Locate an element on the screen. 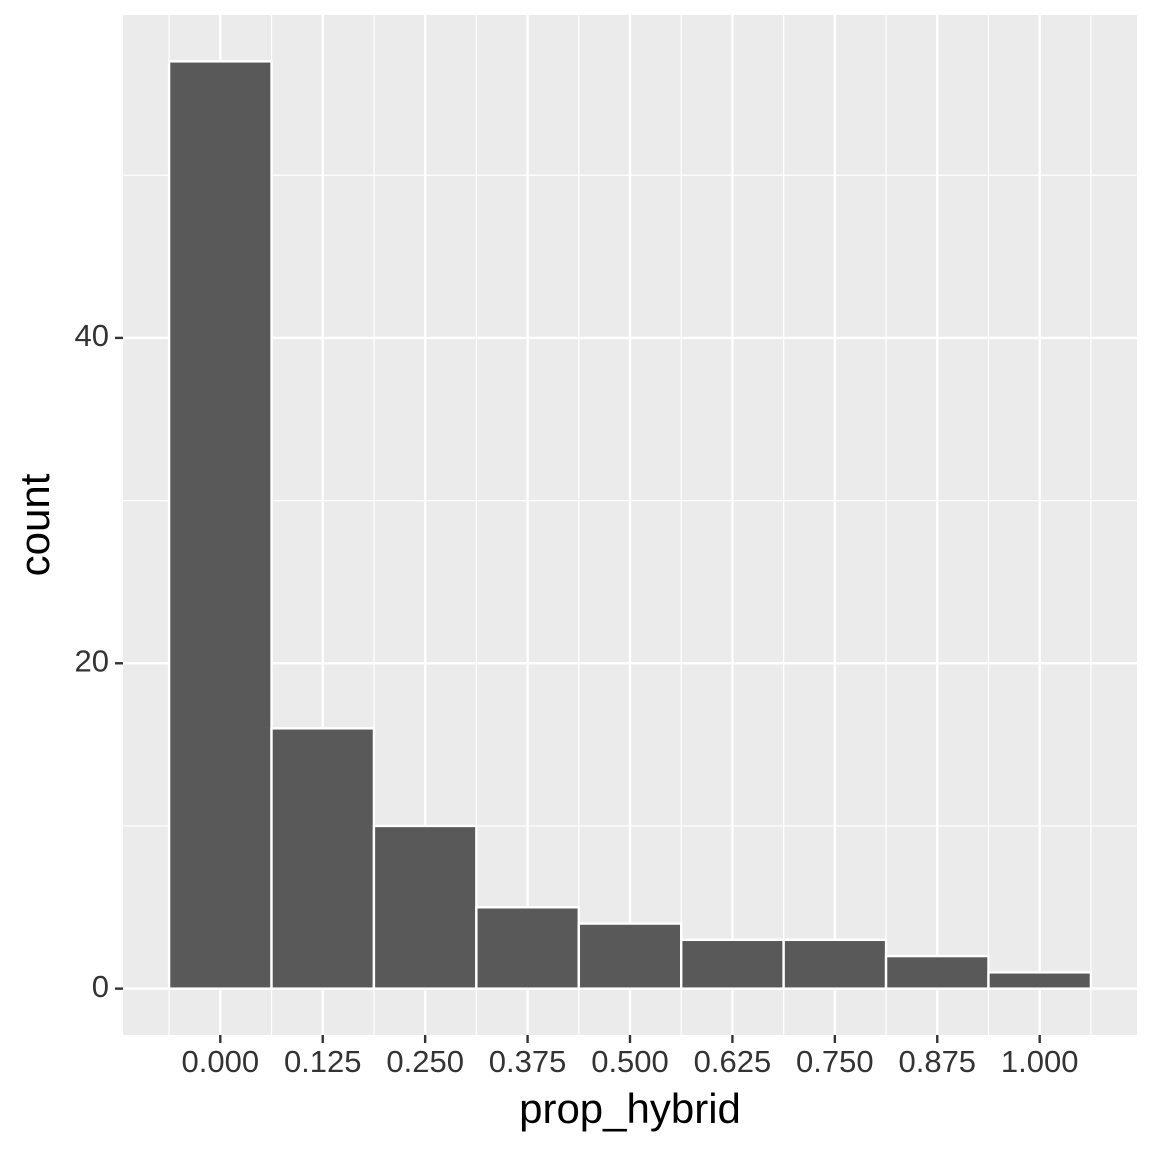  x-tick-label: 0.750 is located at coordinates (835, 1061).